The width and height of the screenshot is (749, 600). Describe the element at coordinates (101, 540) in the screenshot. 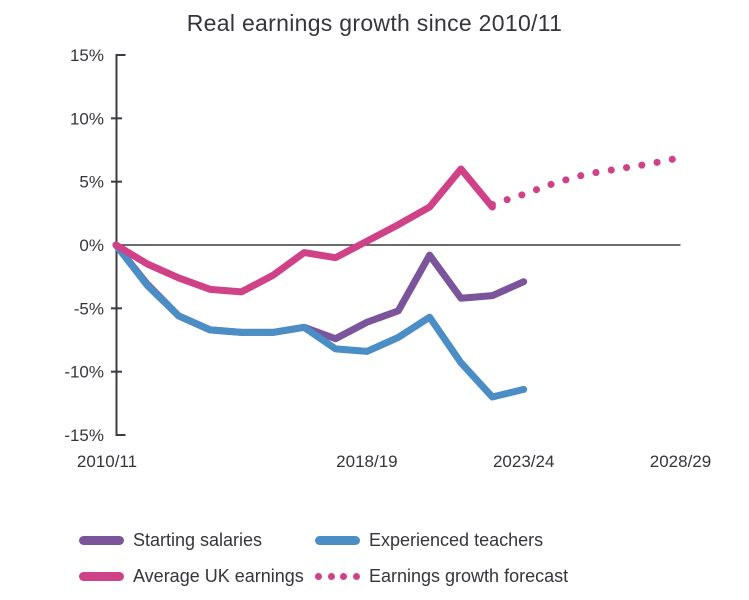

I see `starting-salaries-swatch-icon` at that location.